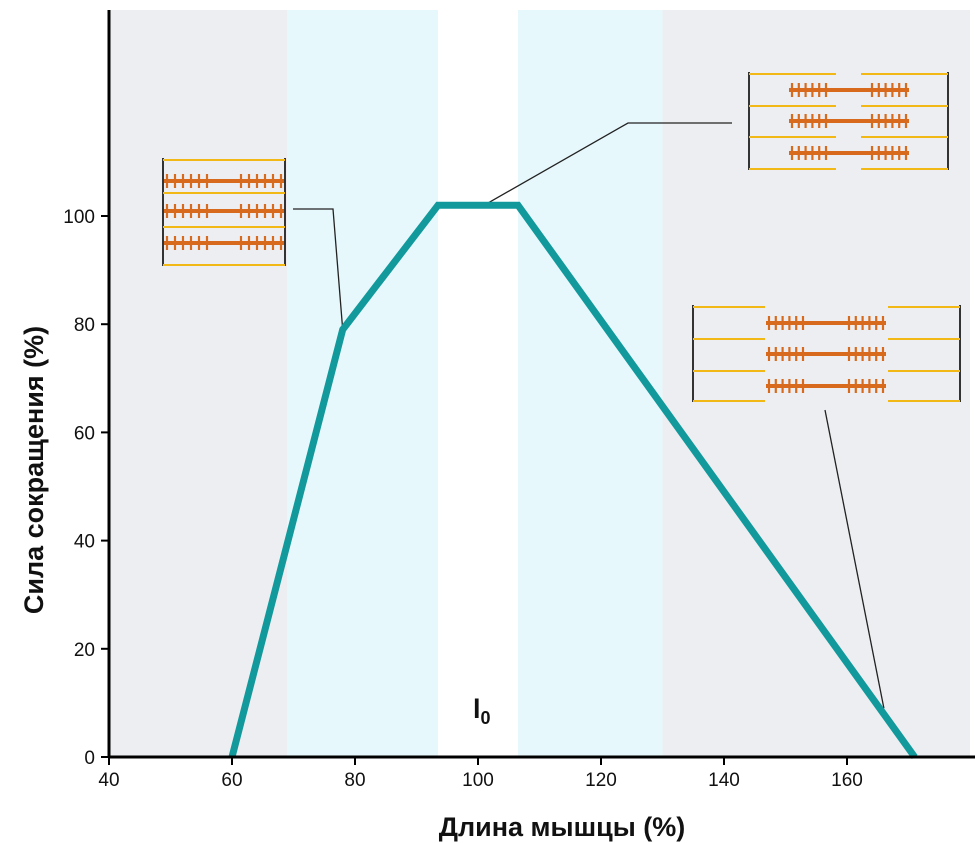  Describe the element at coordinates (826, 353) in the screenshot. I see `sarcomere-stretched` at that location.